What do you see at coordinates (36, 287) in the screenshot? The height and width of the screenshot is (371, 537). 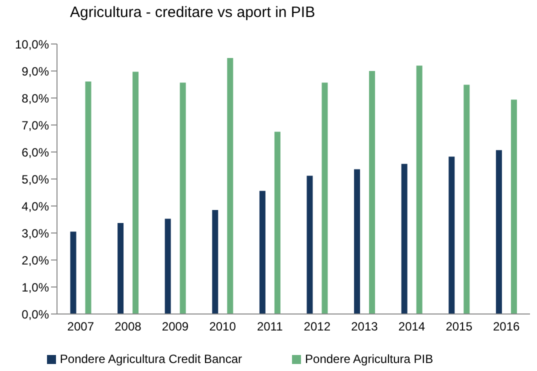 I see `y-tick-label: 1,0%` at bounding box center [36, 287].